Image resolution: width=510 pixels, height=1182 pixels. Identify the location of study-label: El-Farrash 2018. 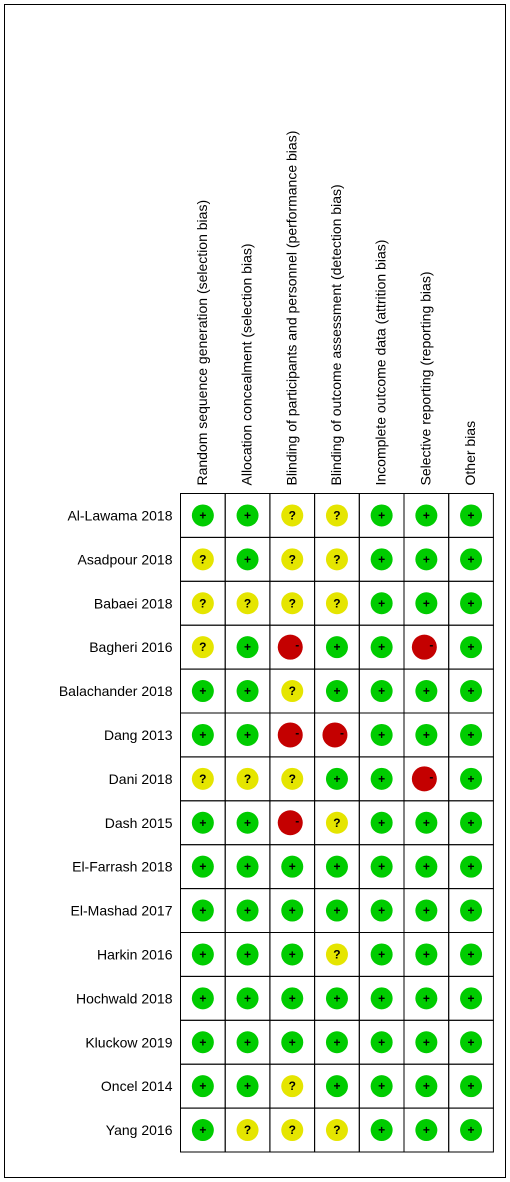
(122, 867).